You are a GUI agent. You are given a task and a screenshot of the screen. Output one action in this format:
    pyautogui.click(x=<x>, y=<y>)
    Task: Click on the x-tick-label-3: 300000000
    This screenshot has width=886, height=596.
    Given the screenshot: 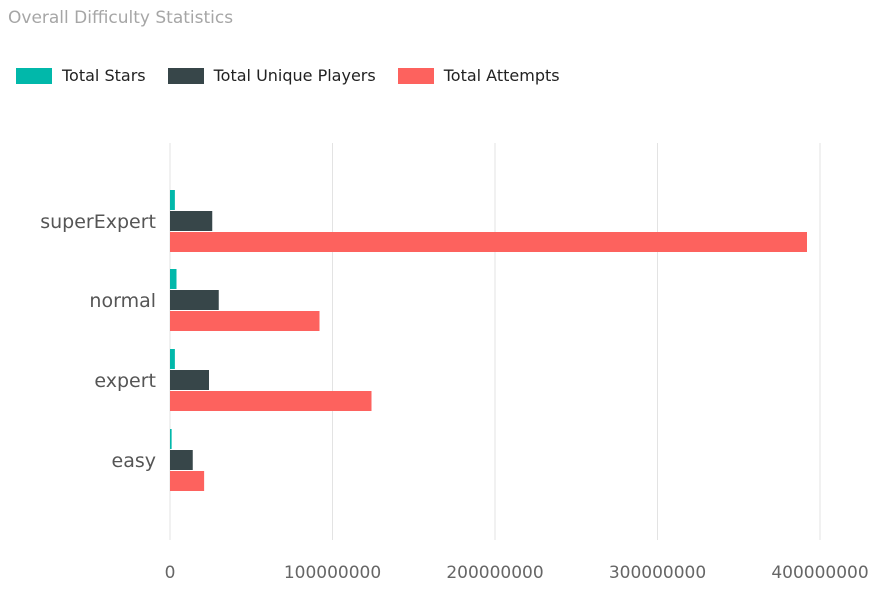 What is the action you would take?
    pyautogui.click(x=657, y=573)
    